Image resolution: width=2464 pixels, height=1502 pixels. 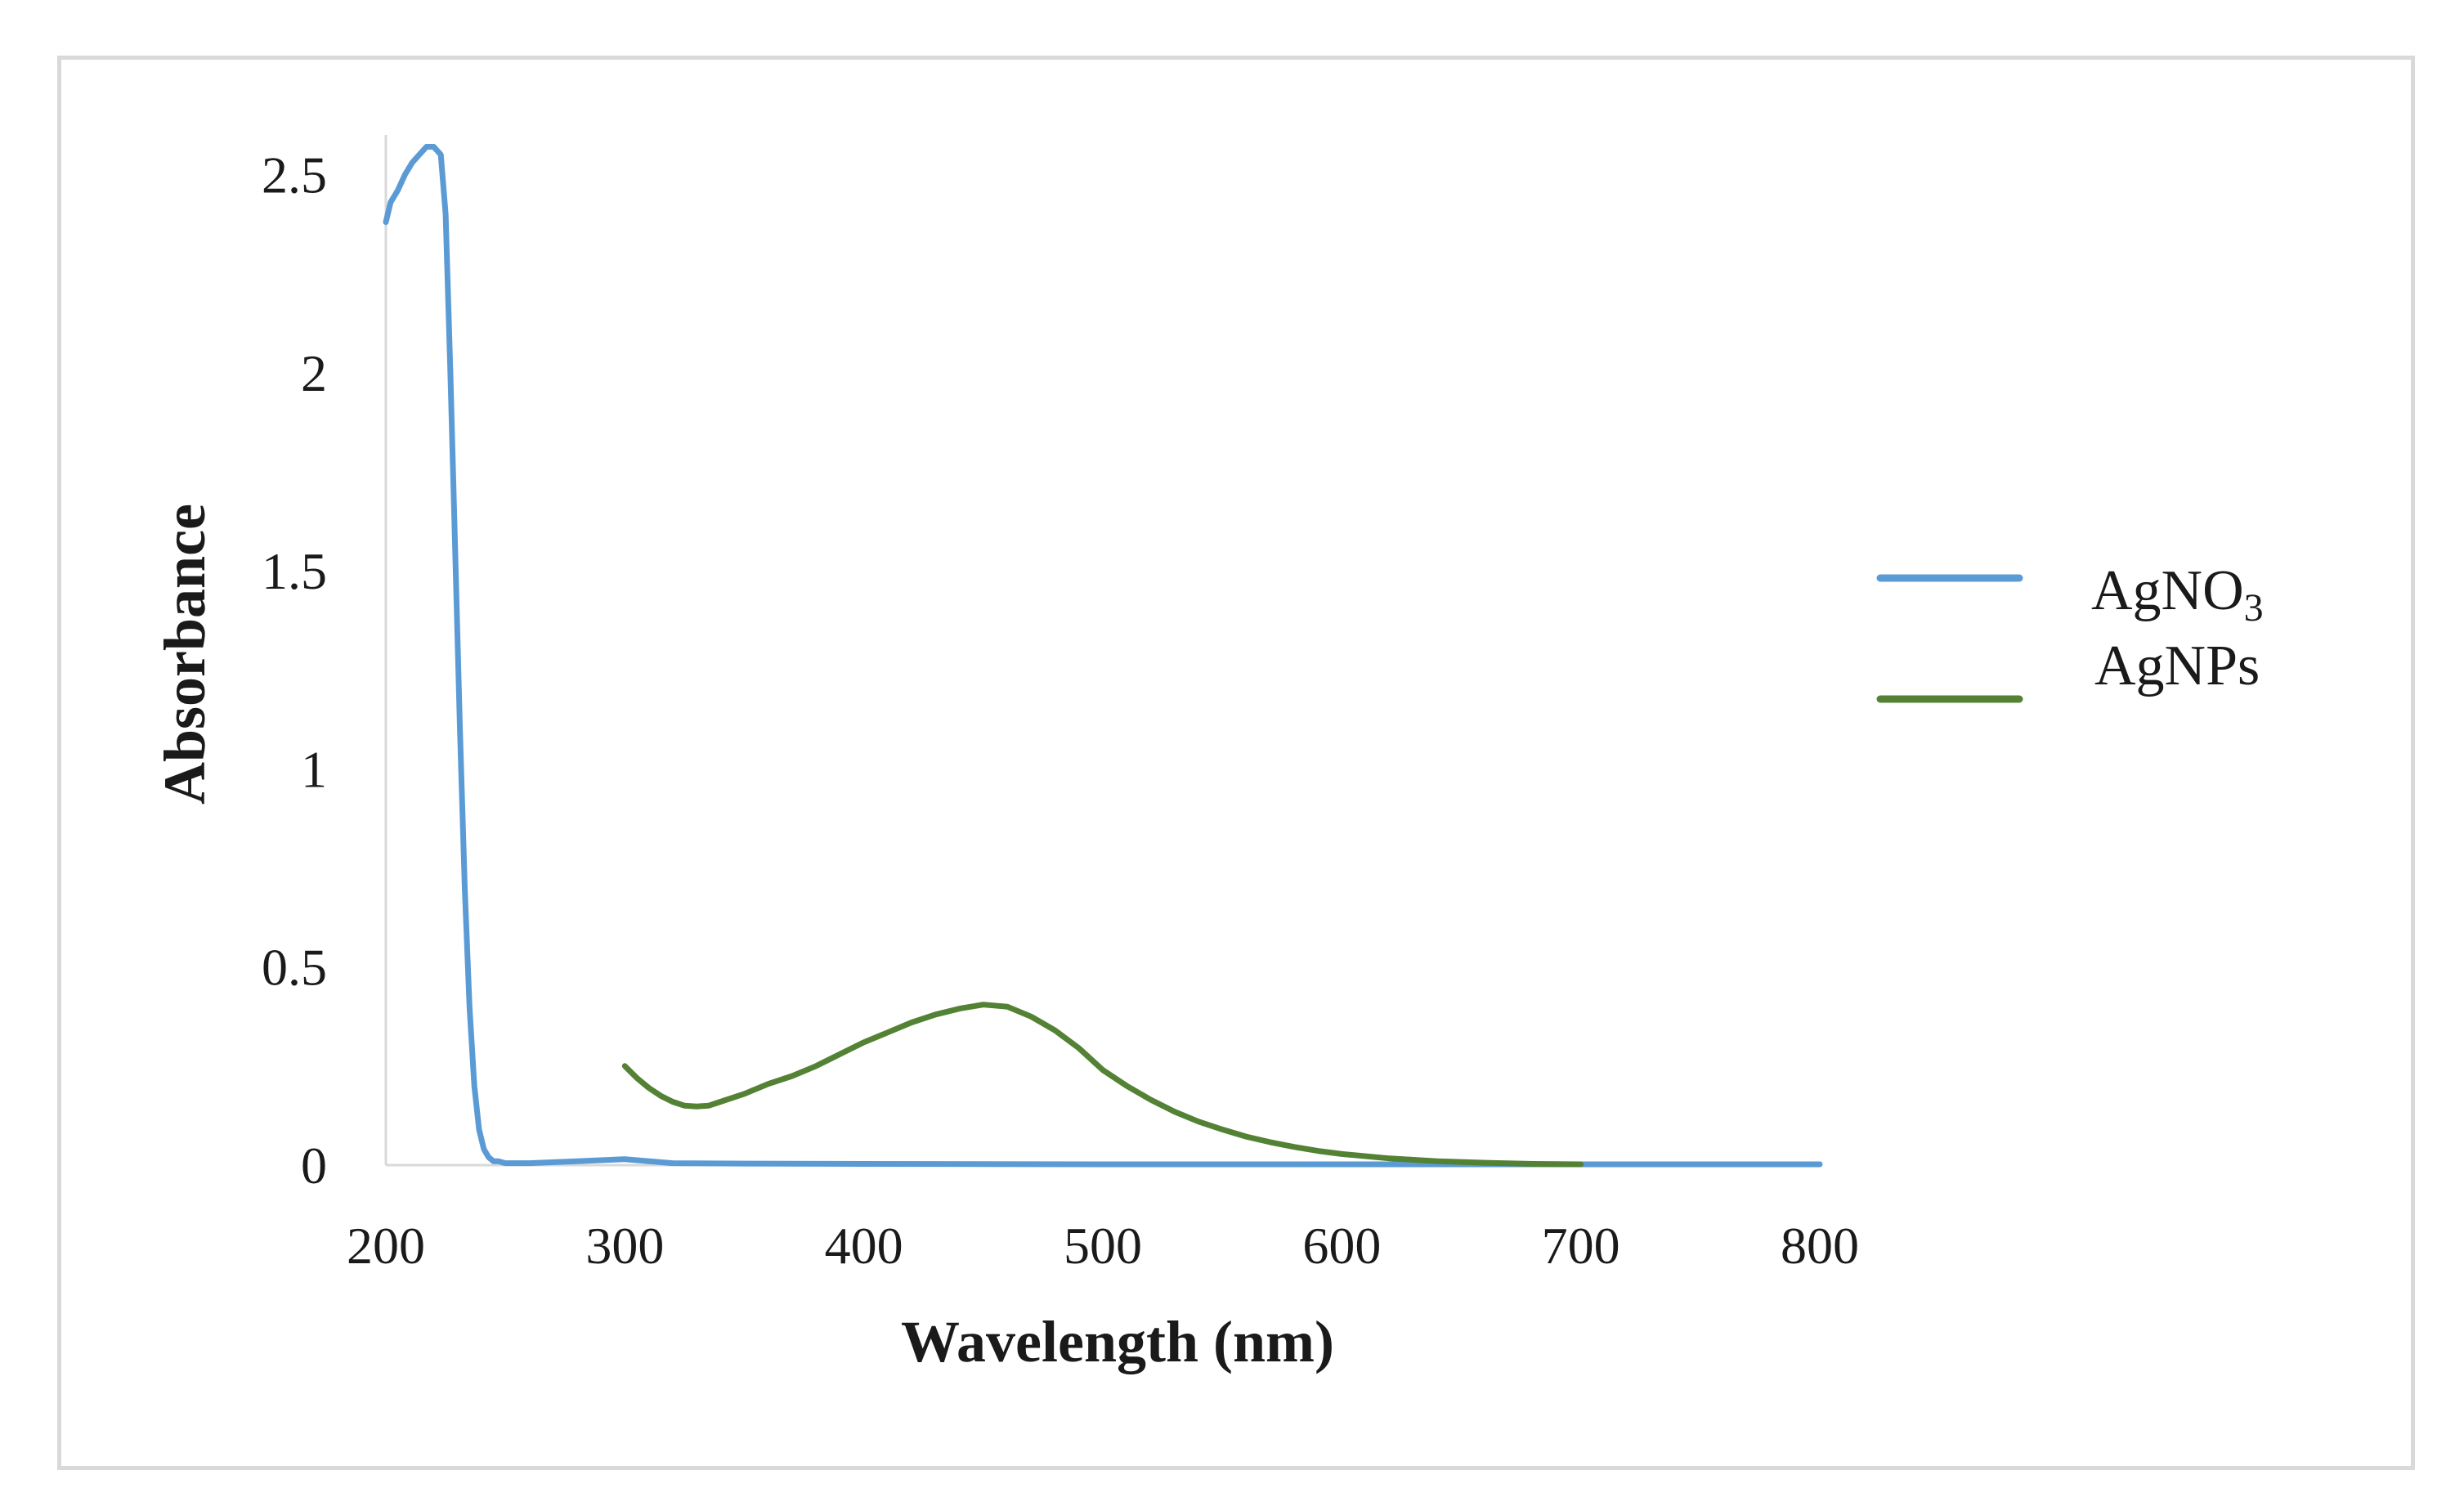 What do you see at coordinates (2070, 631) in the screenshot?
I see `legend: AgNO3 AgNPs` at bounding box center [2070, 631].